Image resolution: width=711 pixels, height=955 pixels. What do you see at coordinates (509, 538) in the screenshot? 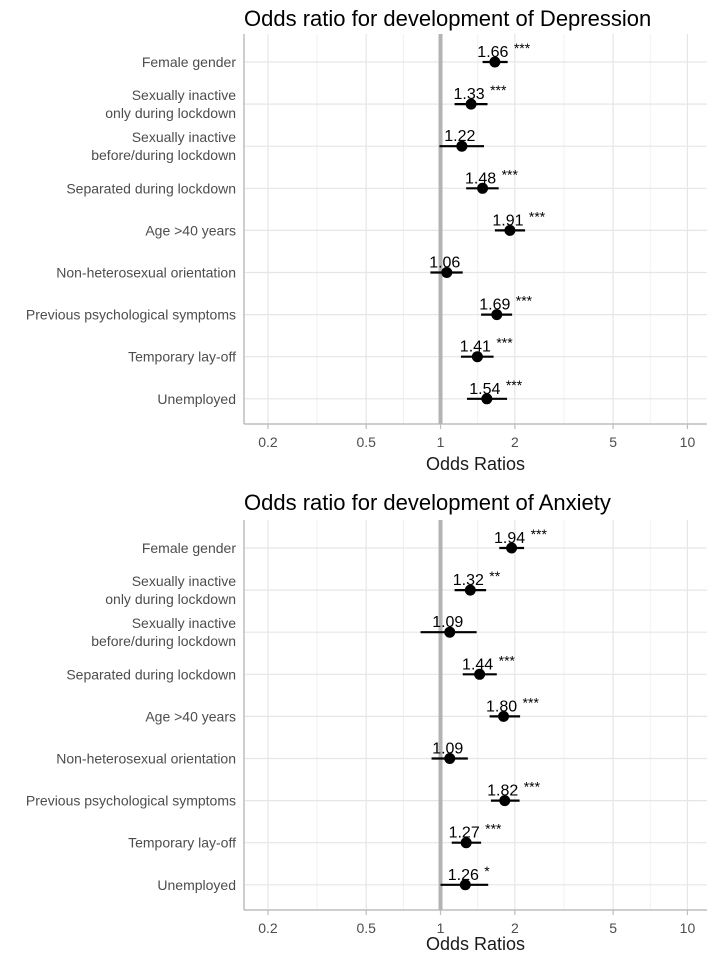
I see `value-label: 1.94` at bounding box center [509, 538].